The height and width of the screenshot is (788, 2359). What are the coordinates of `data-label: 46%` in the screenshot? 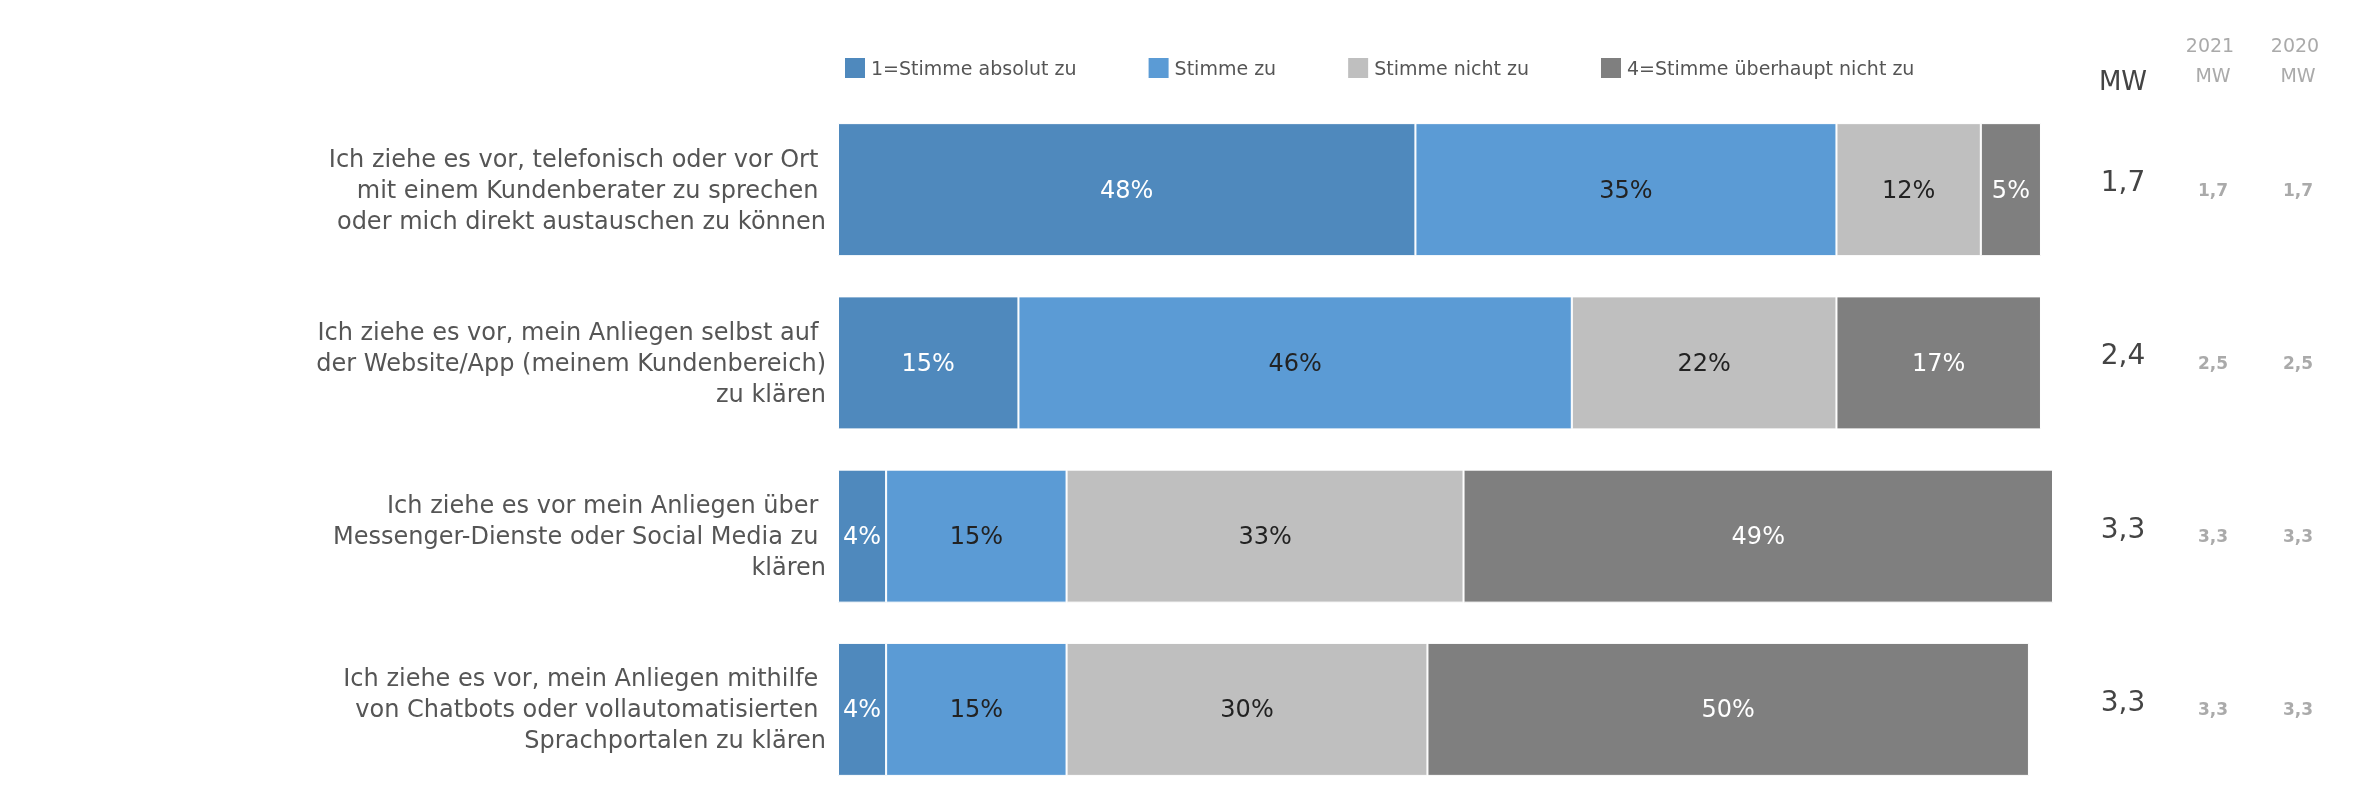 It's located at (1295, 362).